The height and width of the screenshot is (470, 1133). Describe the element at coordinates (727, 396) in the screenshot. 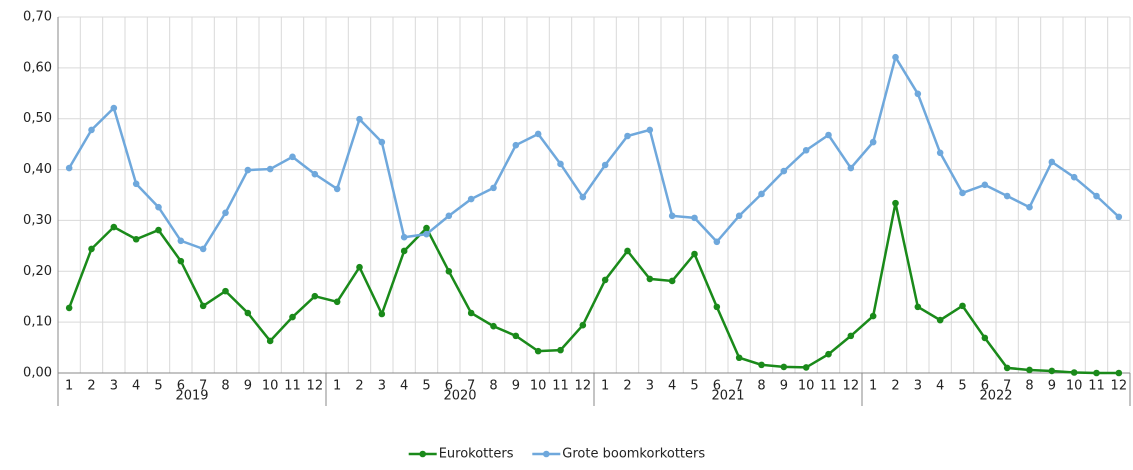

I see `group-label: 2021` at that location.